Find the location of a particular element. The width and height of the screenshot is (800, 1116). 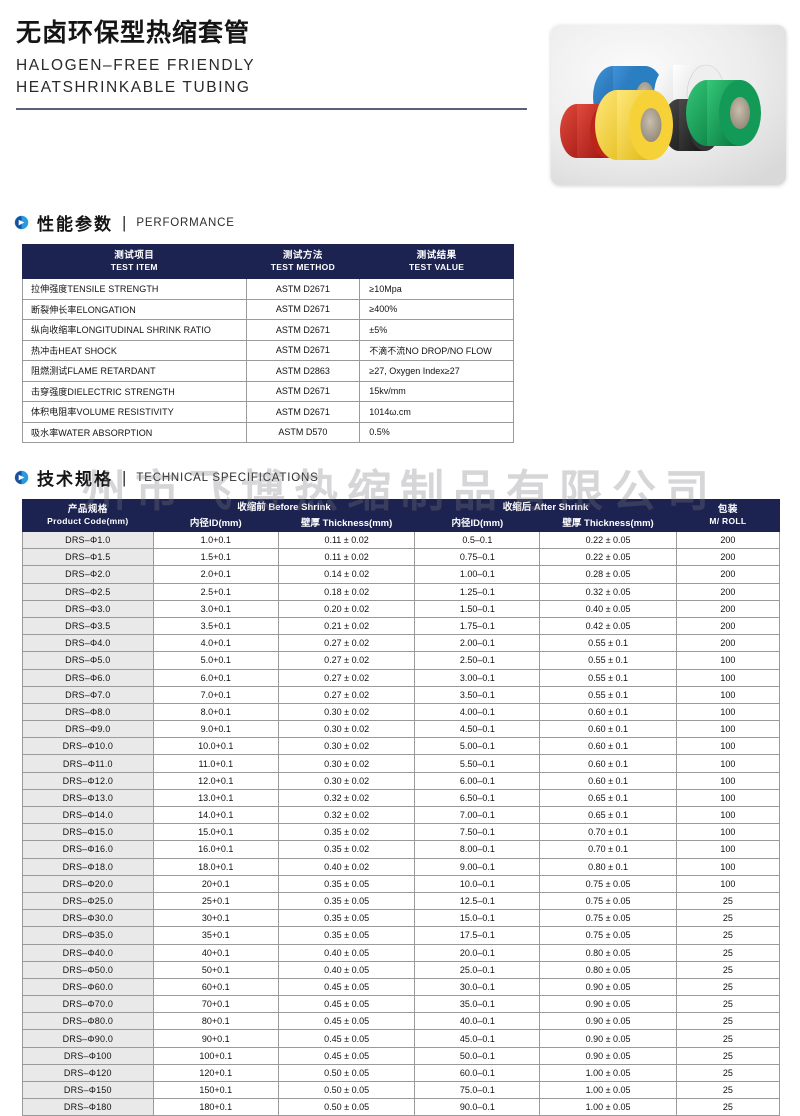

spec-cell-bs-th: 0.20 ± 0.02 is located at coordinates (346, 608).